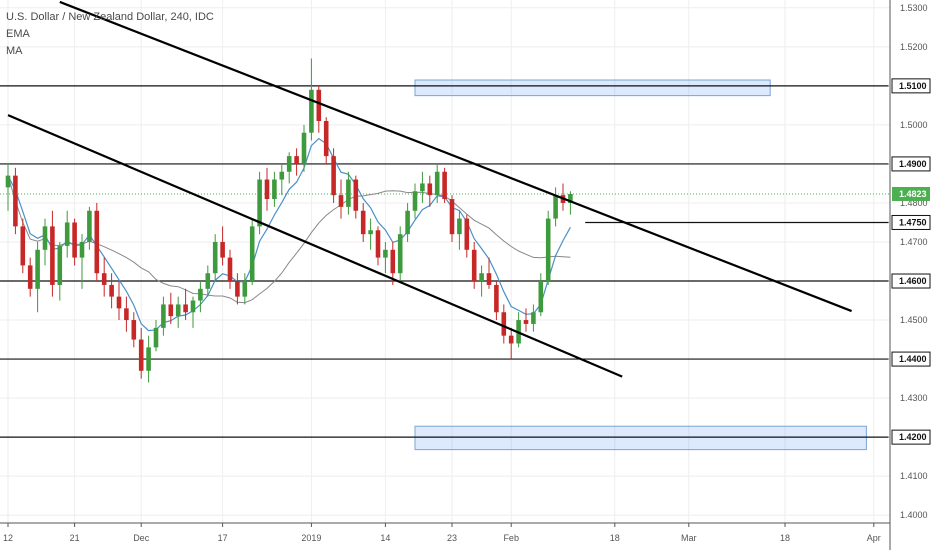  What do you see at coordinates (223, 538) in the screenshot?
I see `x-tick-label-3: 17` at bounding box center [223, 538].